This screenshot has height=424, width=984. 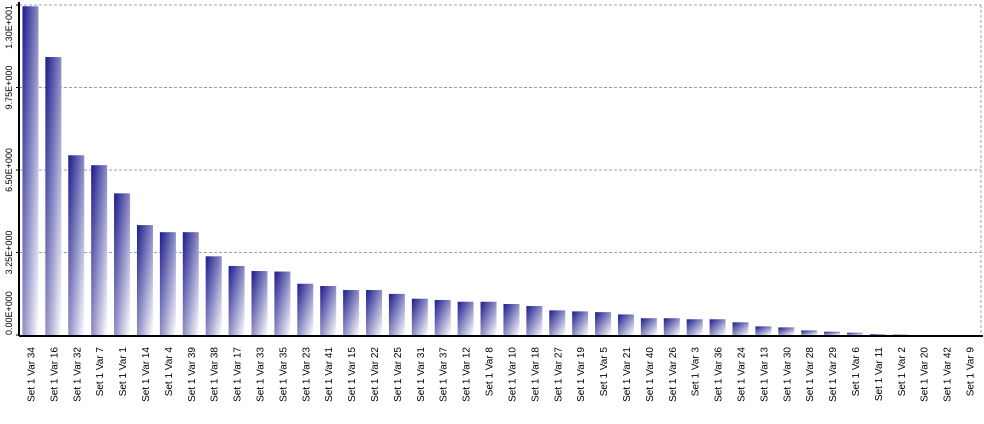 I want to click on x-category-label: Set 1 Var 17, so click(x=238, y=374).